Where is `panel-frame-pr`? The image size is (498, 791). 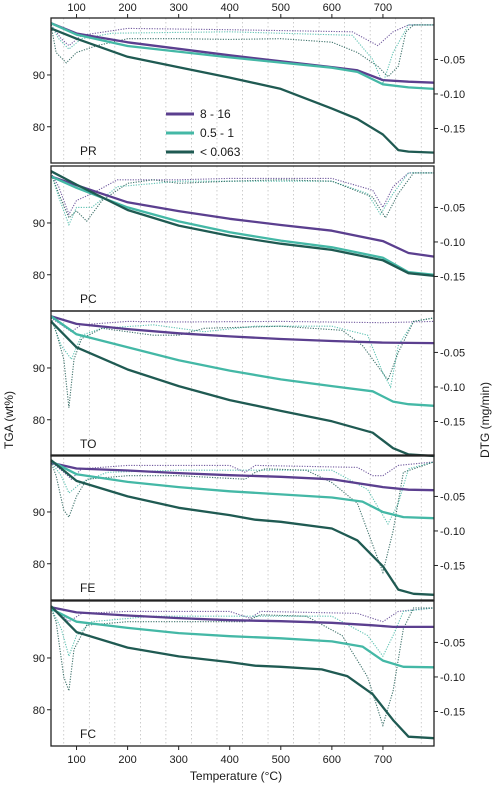
panel-frame-pr is located at coordinates (242, 90).